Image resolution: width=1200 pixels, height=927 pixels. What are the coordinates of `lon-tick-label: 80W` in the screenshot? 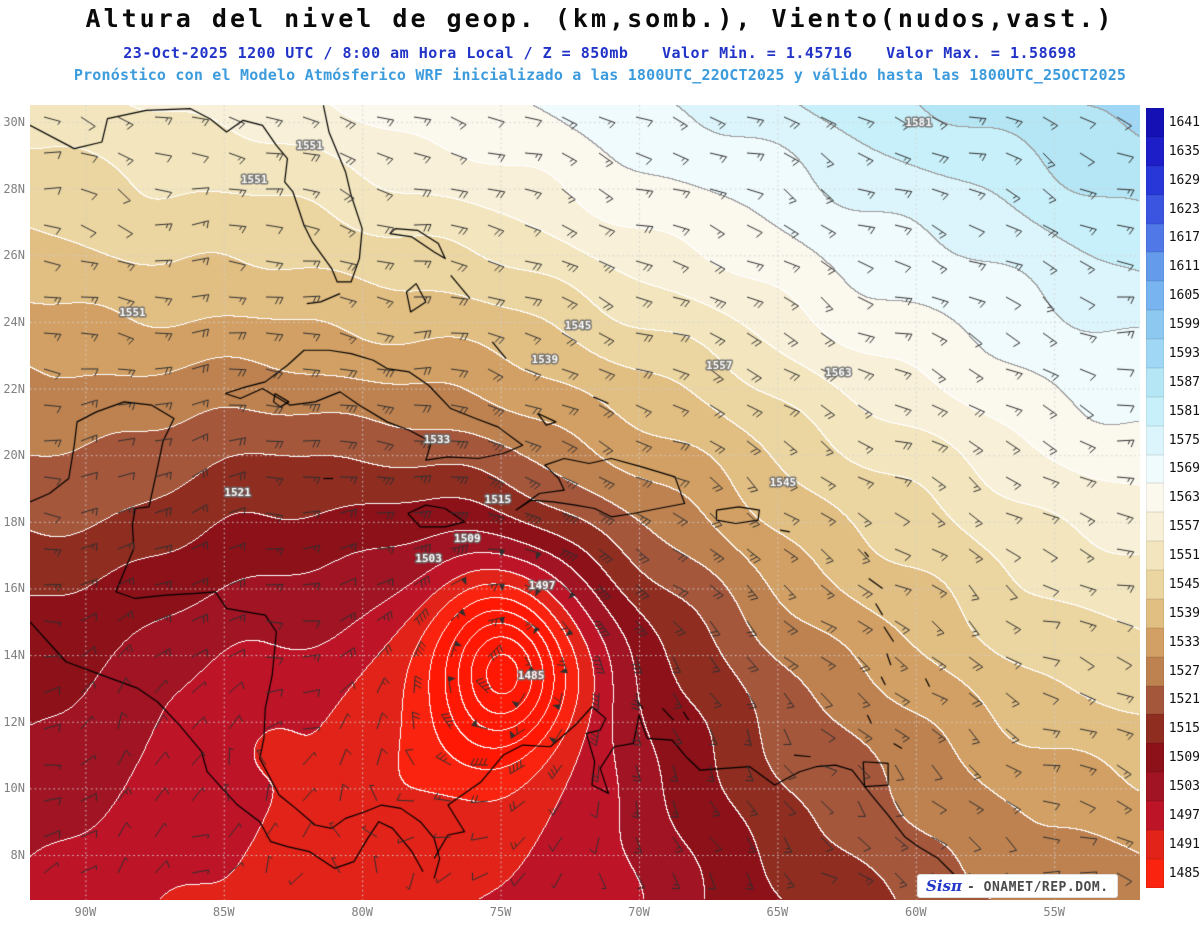 It's located at (362, 912).